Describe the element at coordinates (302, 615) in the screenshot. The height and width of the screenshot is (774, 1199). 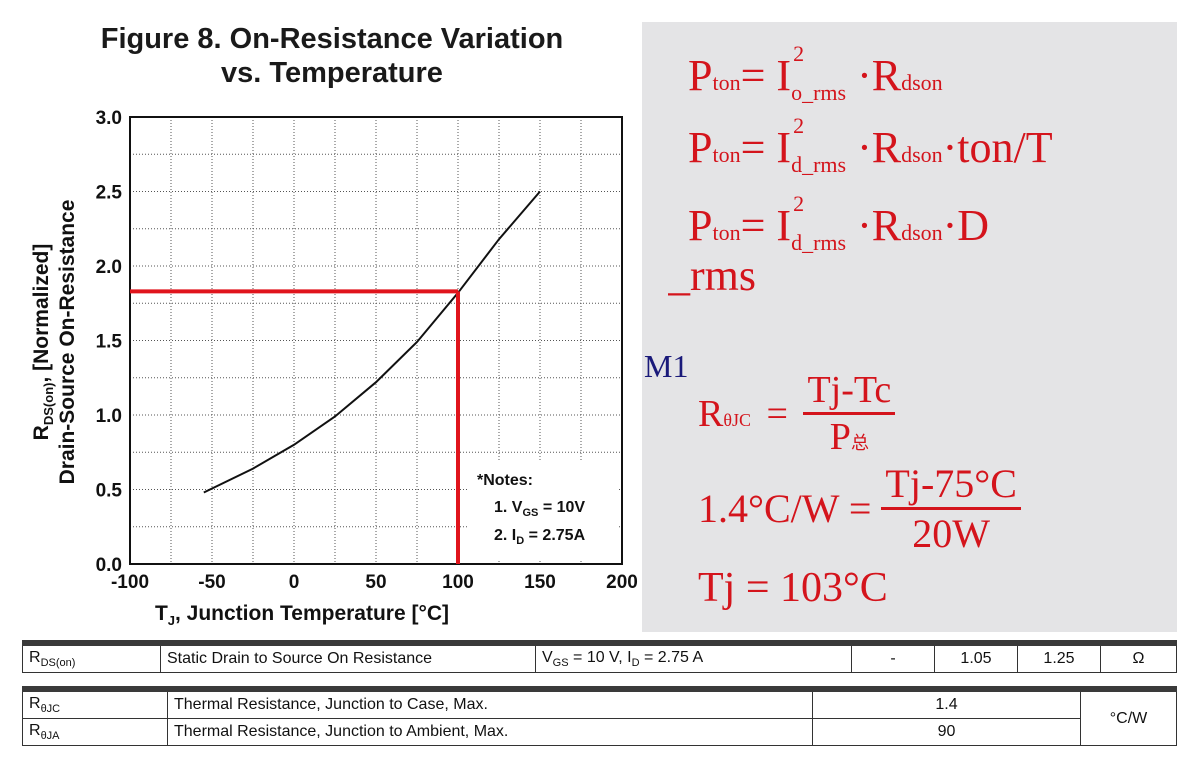
I see `x-axis-label: TJ, Junction Temperature [°C]` at that location.